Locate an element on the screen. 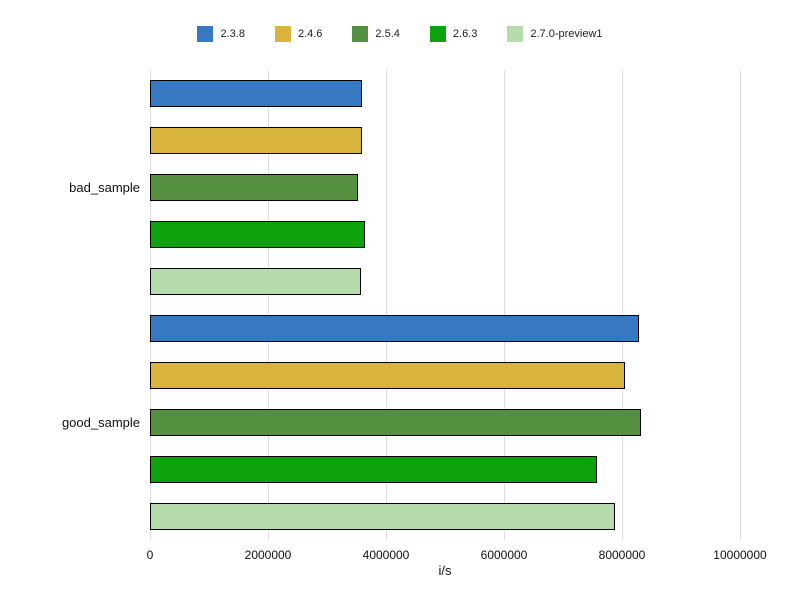 The height and width of the screenshot is (600, 800). x-tick-label: 10000000 is located at coordinates (740, 555).